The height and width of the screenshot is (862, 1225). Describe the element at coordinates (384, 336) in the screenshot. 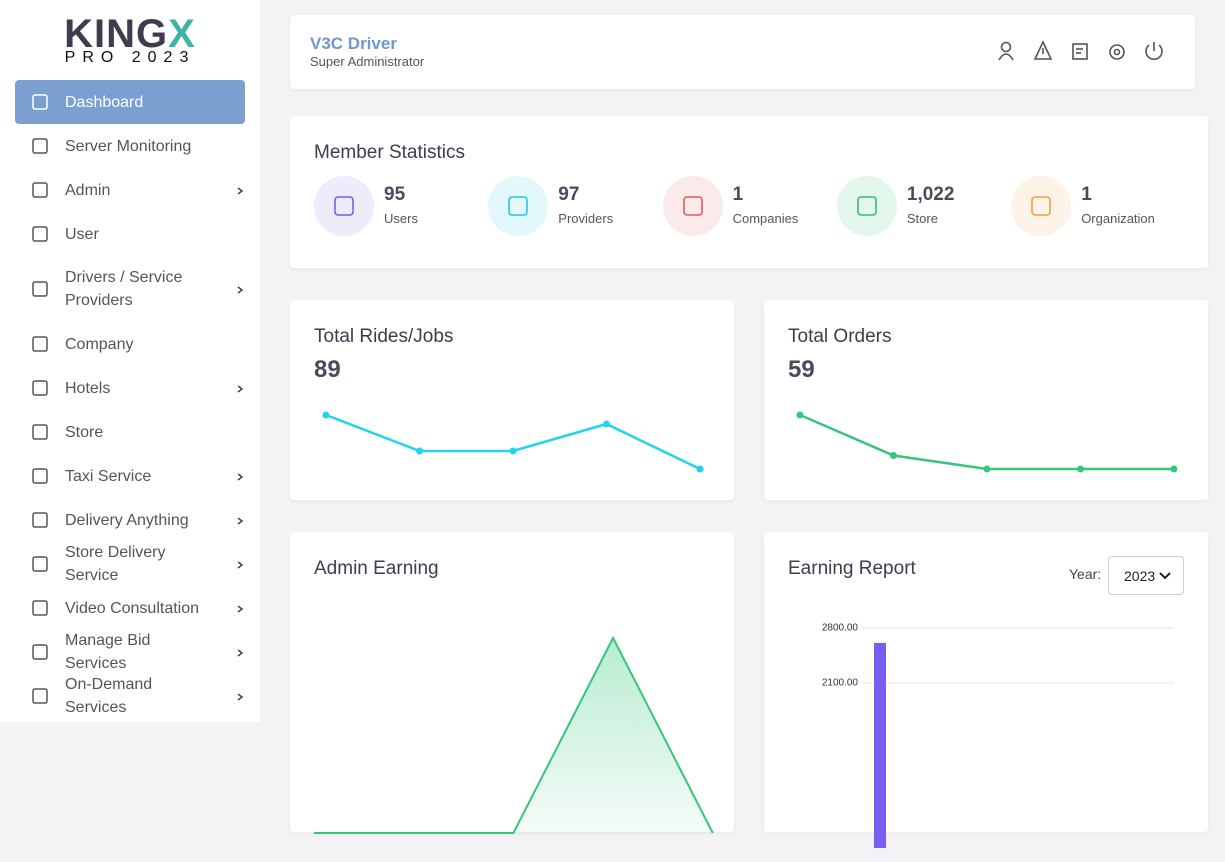

I see `card-title: Total Rides/Jobs` at that location.